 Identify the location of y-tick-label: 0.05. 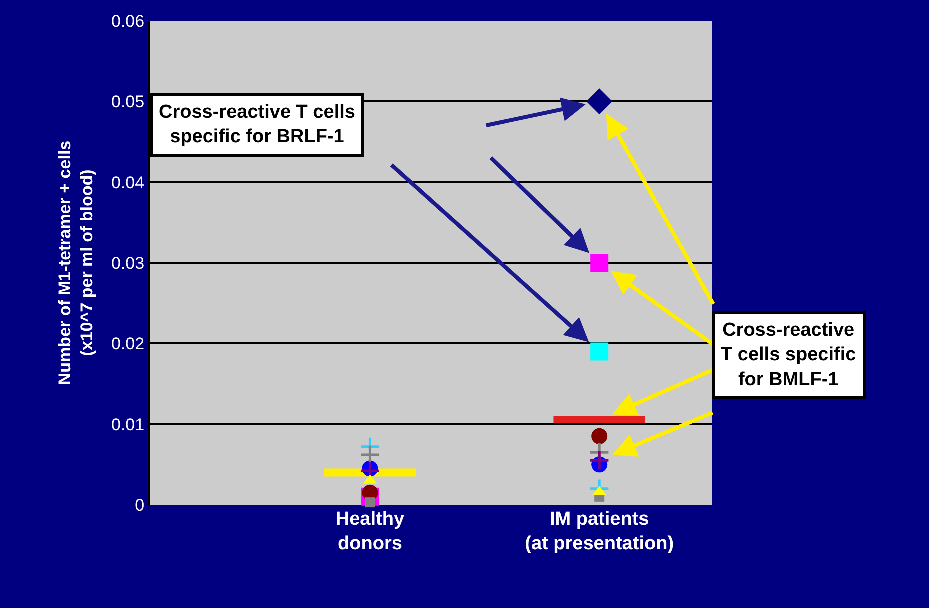
(128, 102).